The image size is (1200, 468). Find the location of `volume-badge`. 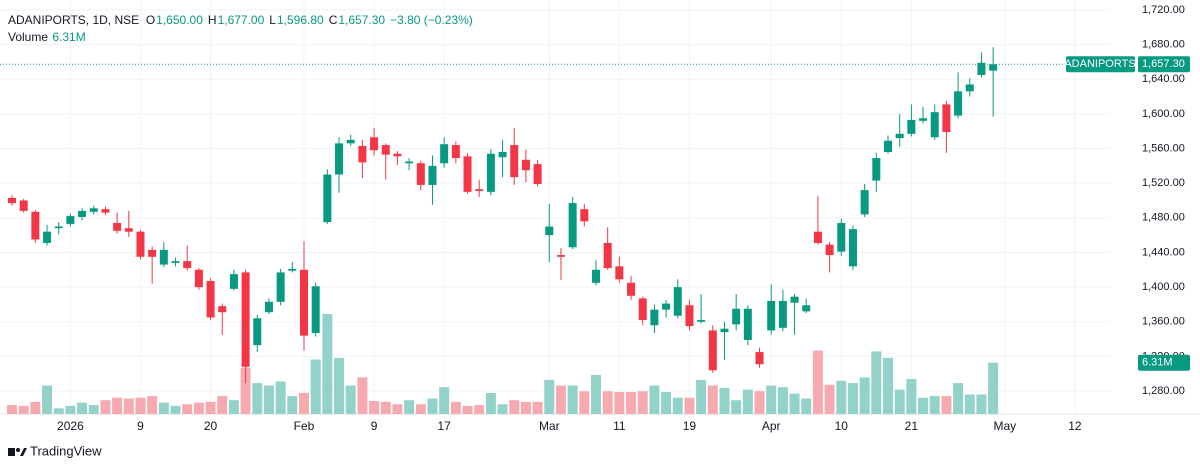

volume-badge is located at coordinates (1164, 362).